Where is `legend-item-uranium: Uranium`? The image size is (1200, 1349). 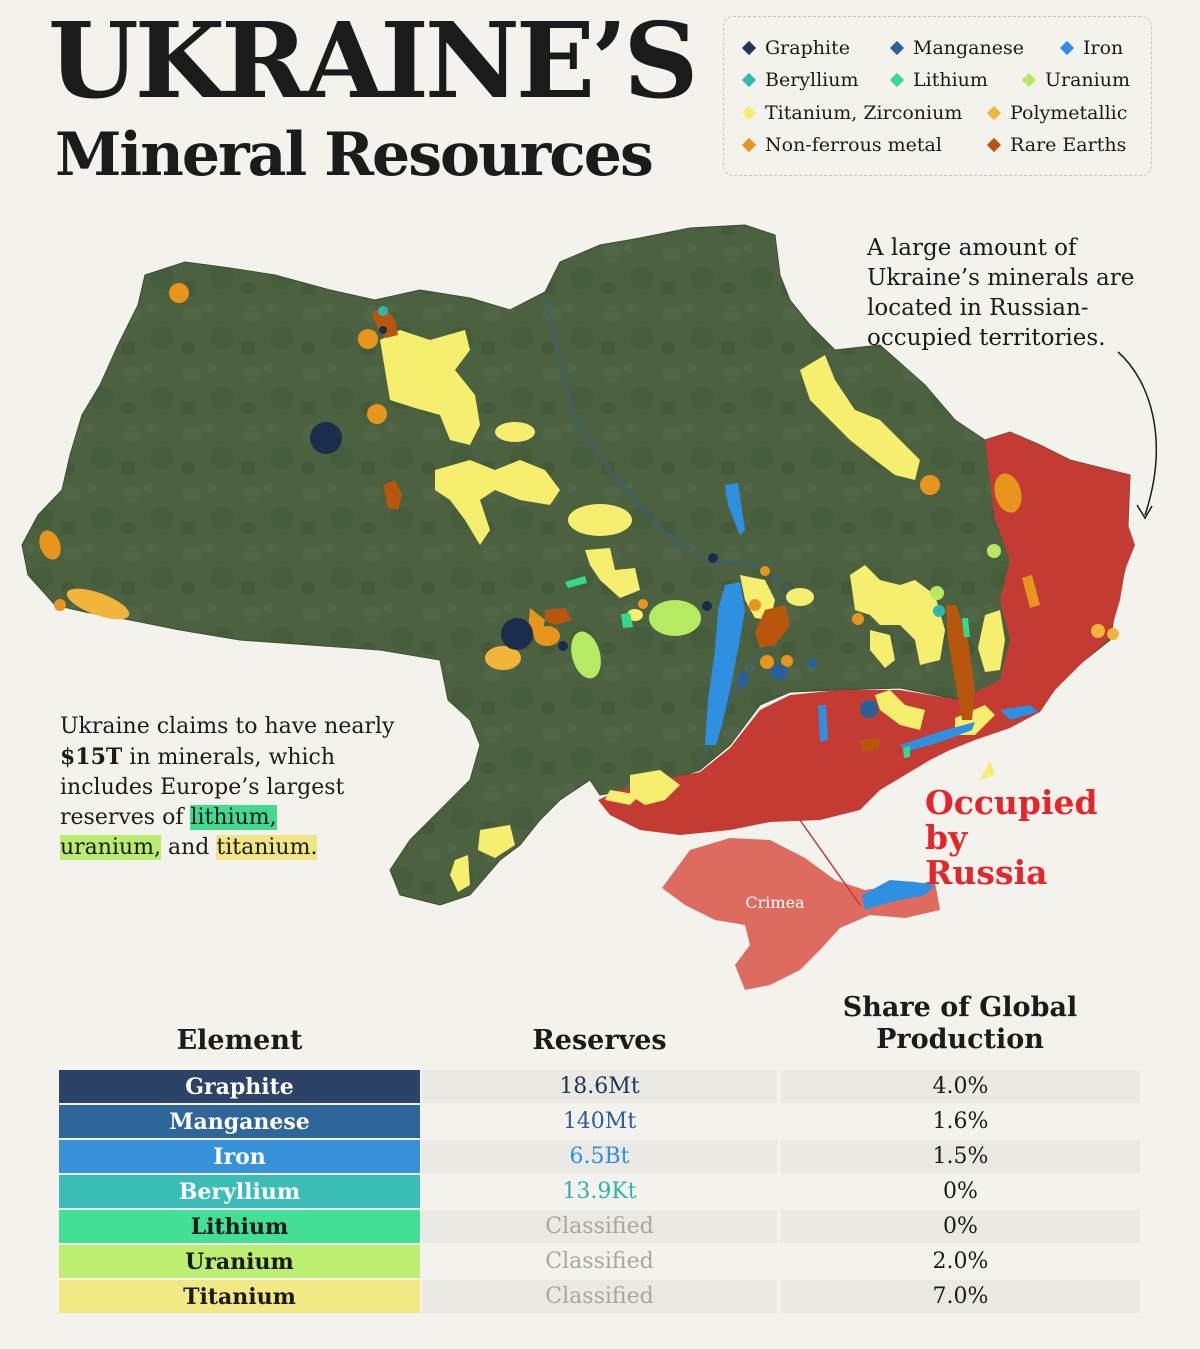
legend-item-uranium: Uranium is located at coordinates (1075, 80).